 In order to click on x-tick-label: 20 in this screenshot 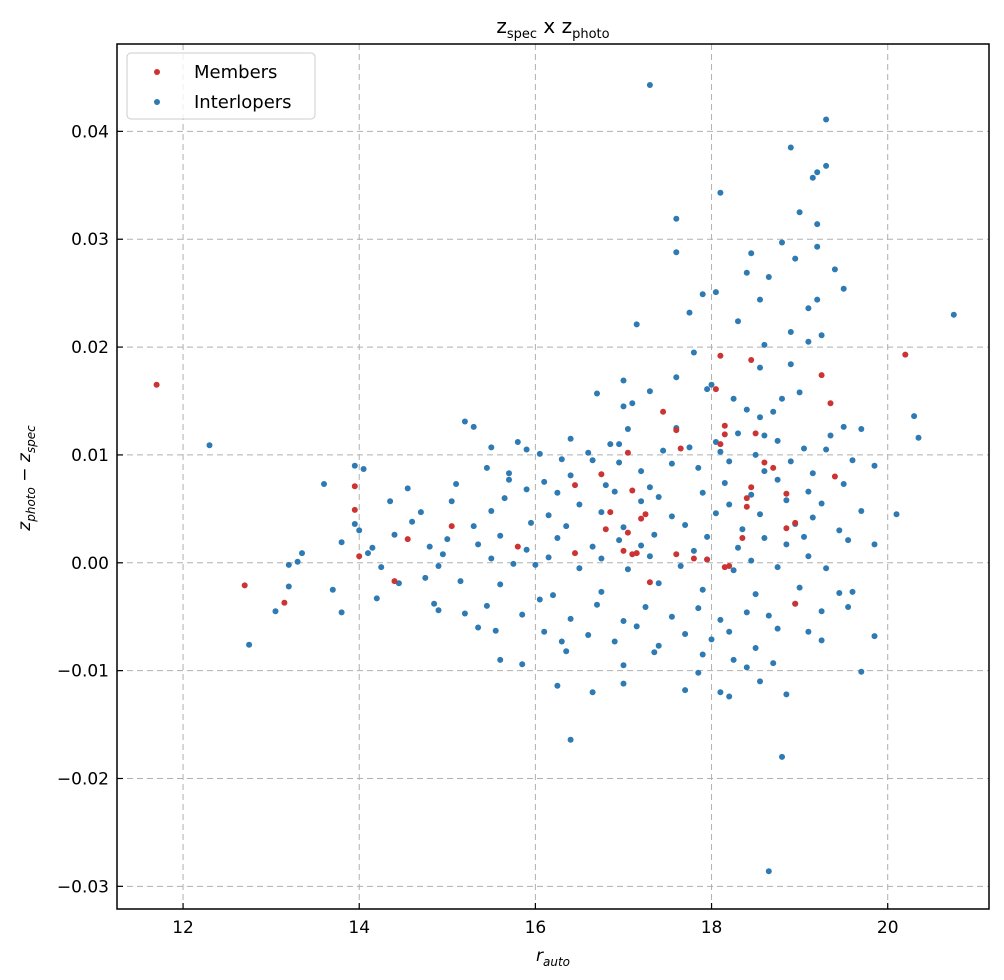, I will do `click(888, 928)`.